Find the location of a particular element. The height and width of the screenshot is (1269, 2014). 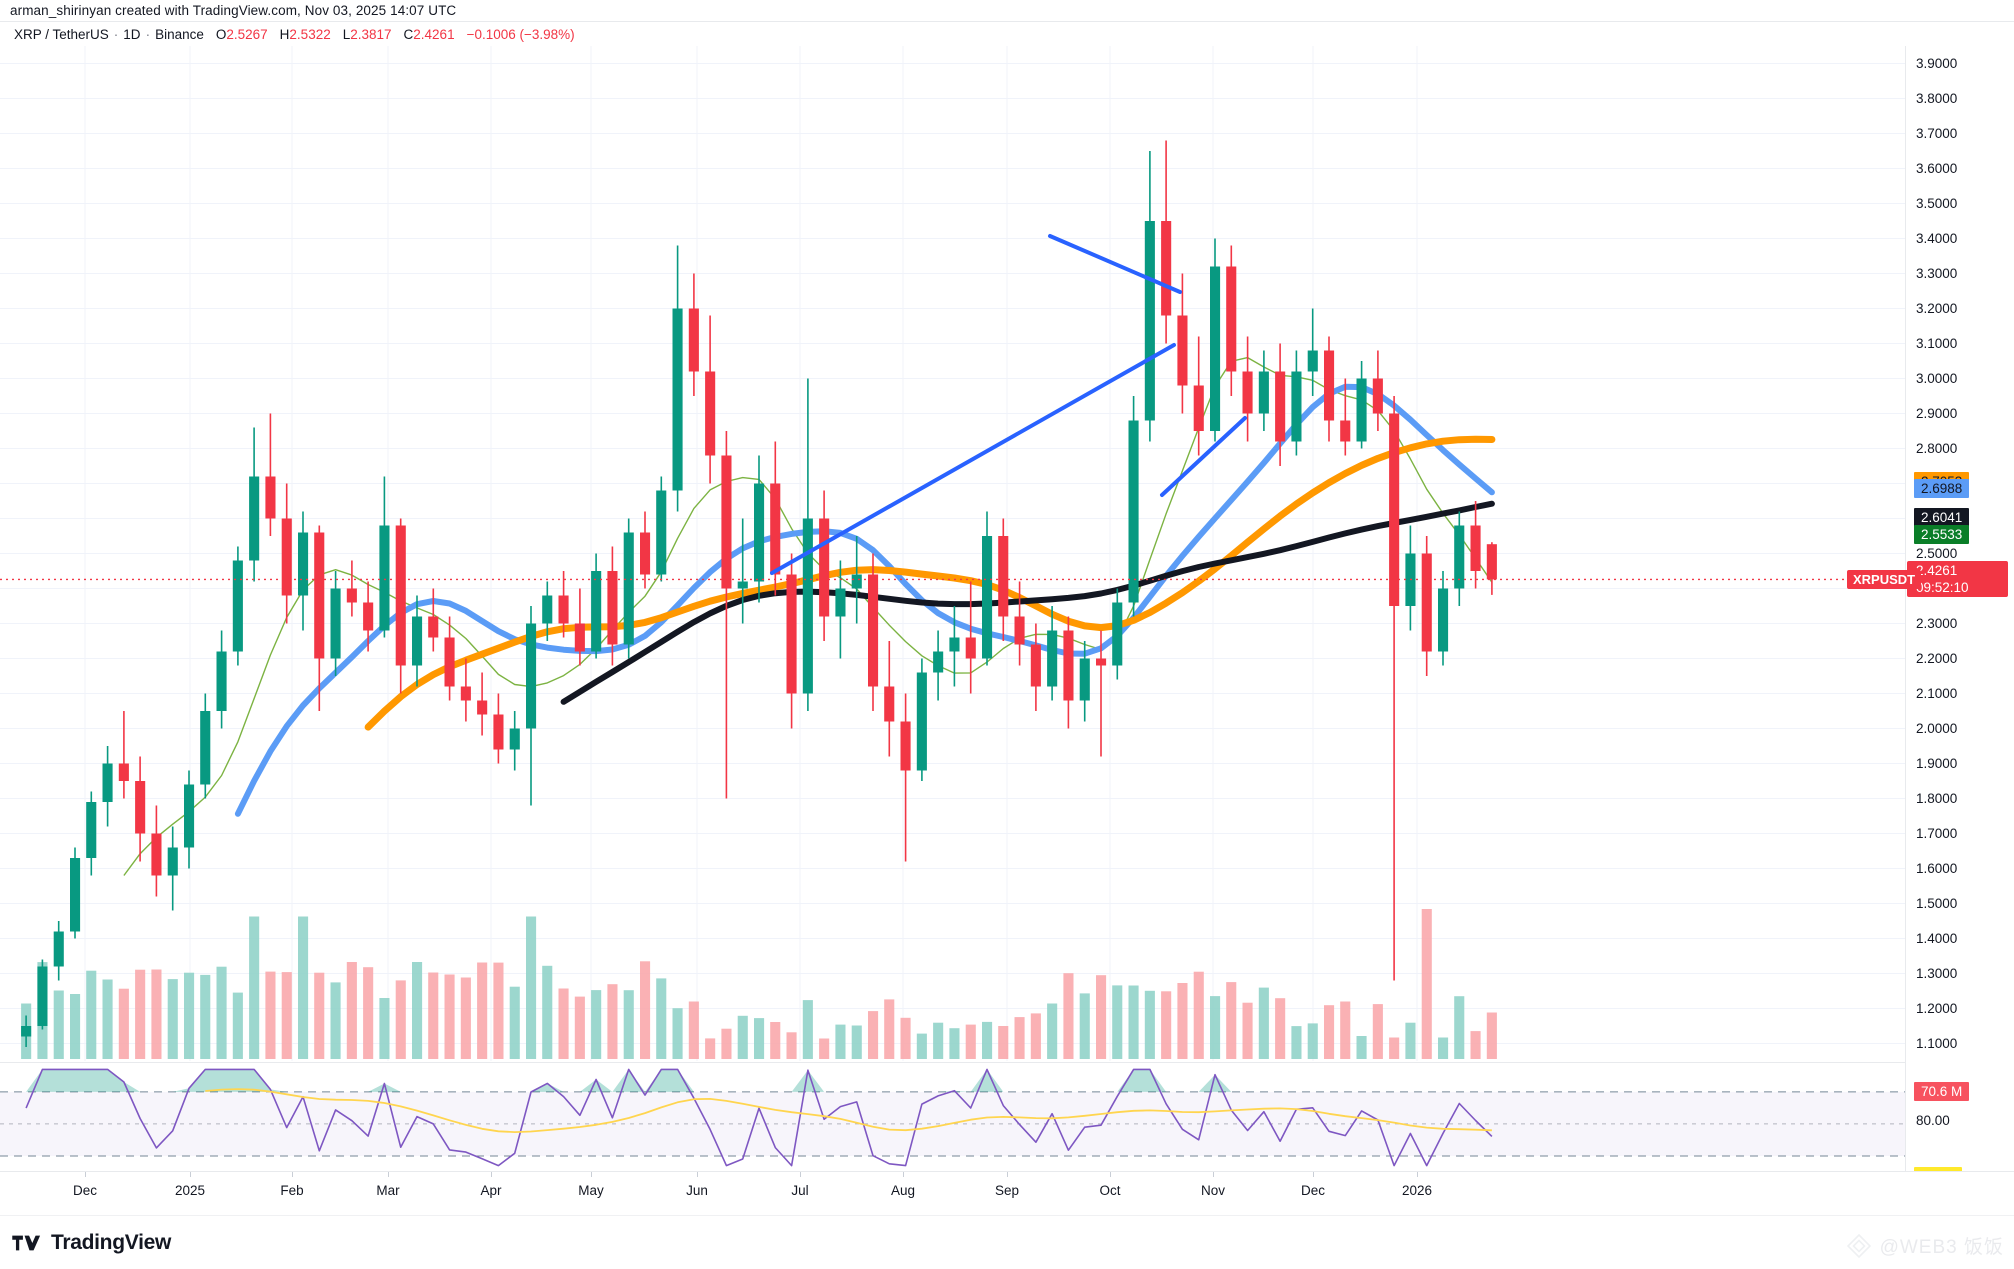

last-price-badge: 2.4261 09:52:10 is located at coordinates (1957, 579).